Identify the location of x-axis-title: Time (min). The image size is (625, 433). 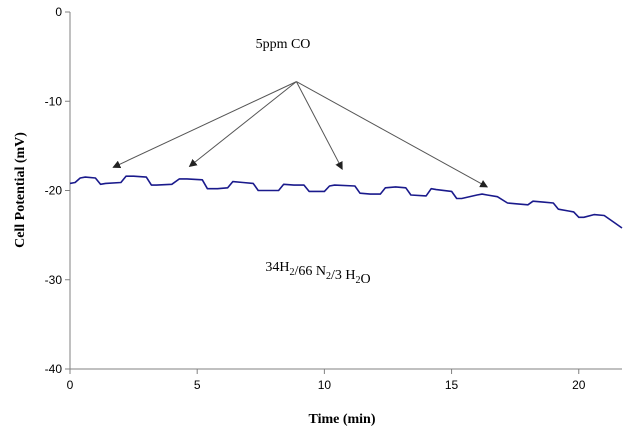
(341, 419).